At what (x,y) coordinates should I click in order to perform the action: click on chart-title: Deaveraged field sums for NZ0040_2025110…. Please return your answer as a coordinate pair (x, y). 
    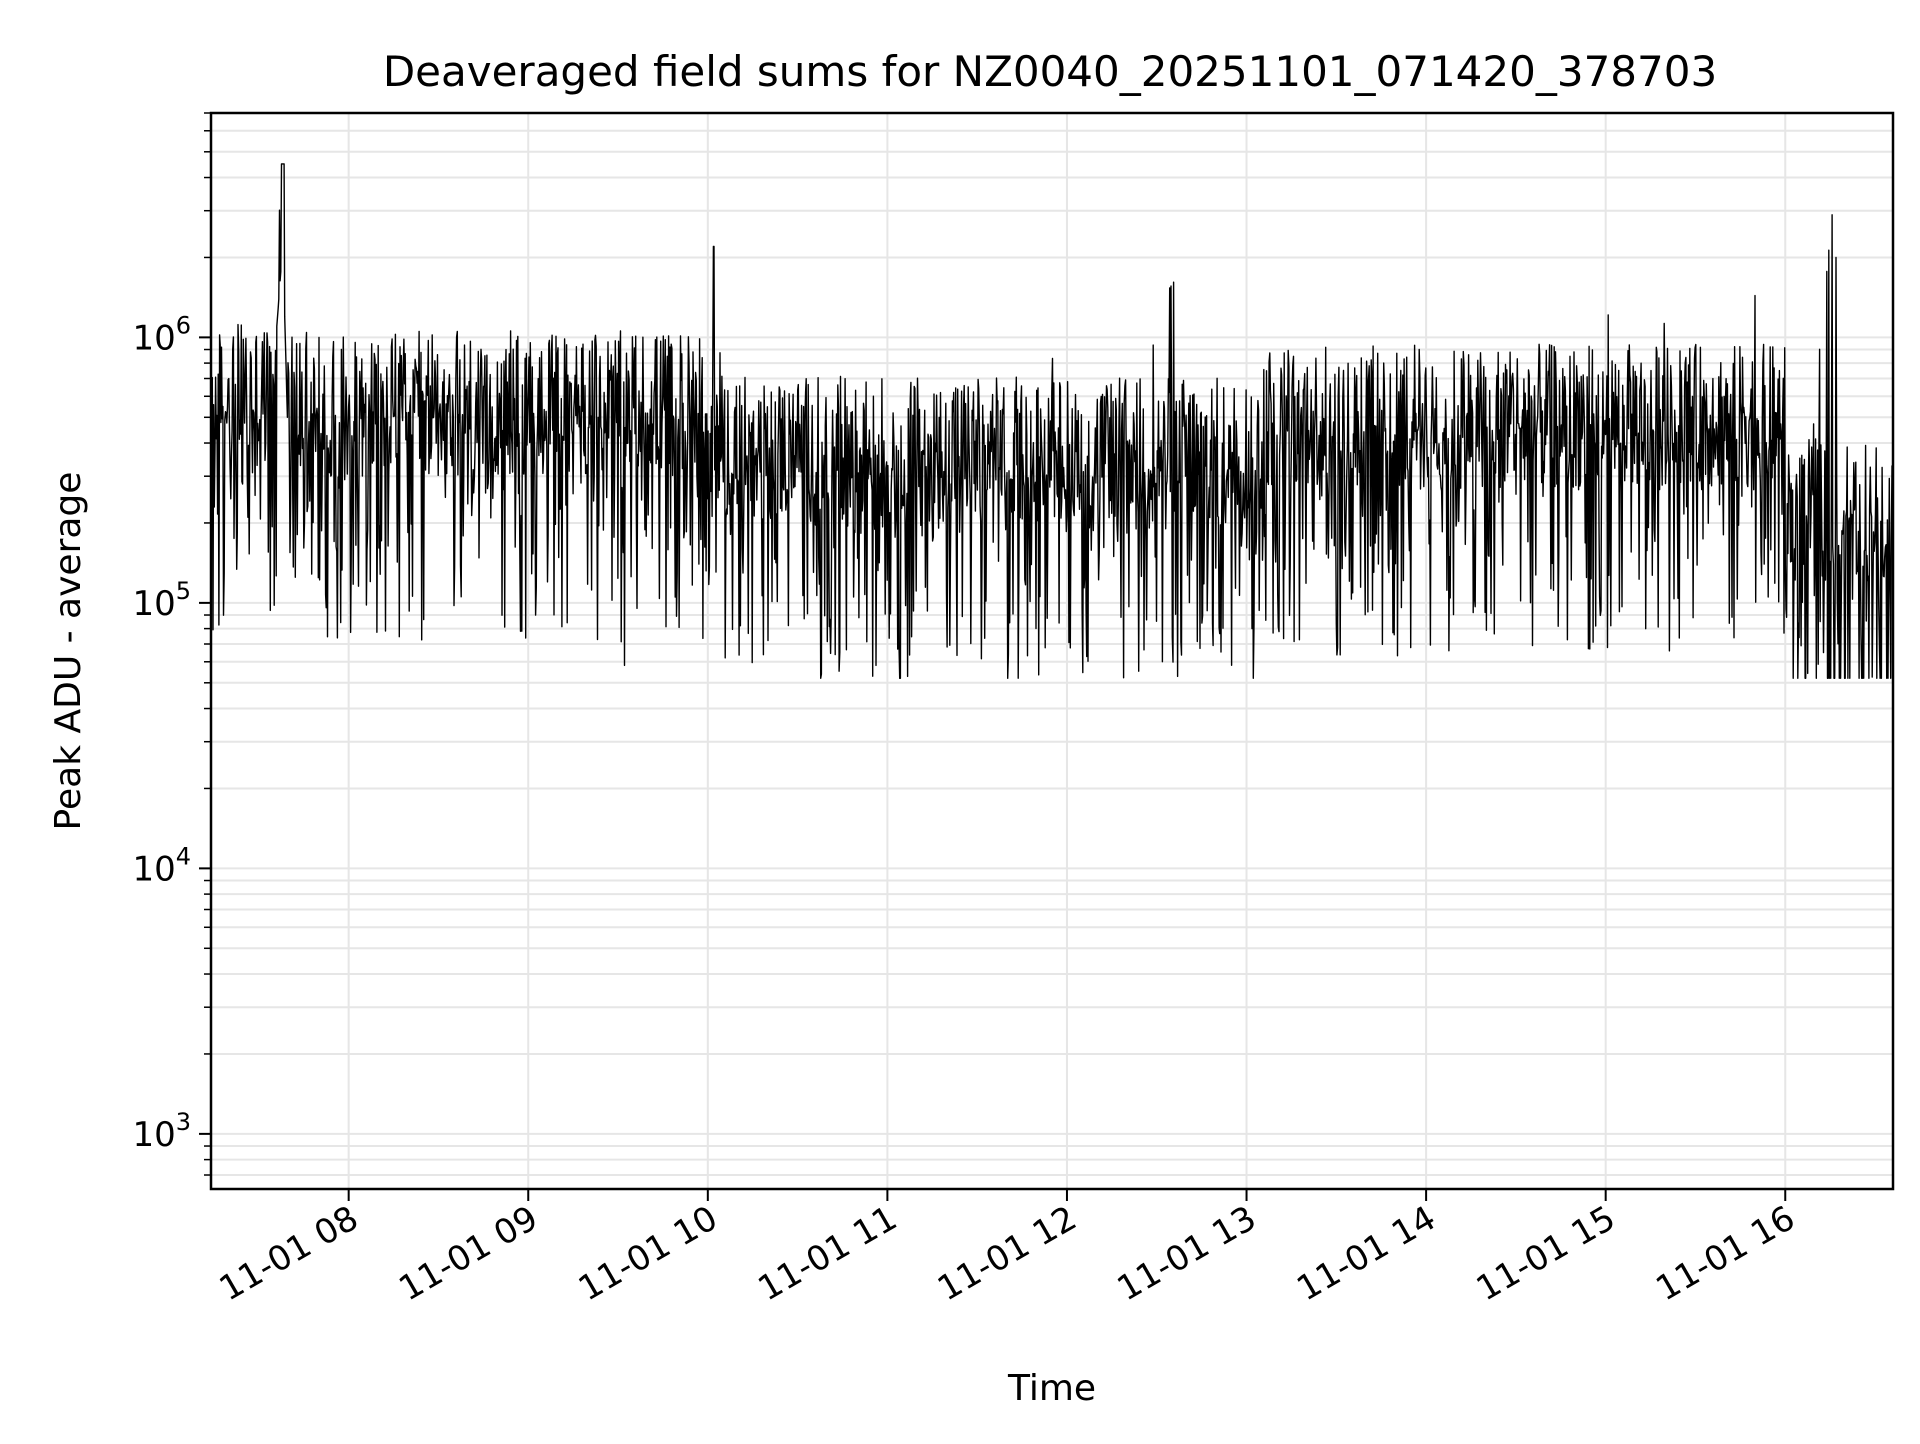
    Looking at the image, I should click on (1050, 71).